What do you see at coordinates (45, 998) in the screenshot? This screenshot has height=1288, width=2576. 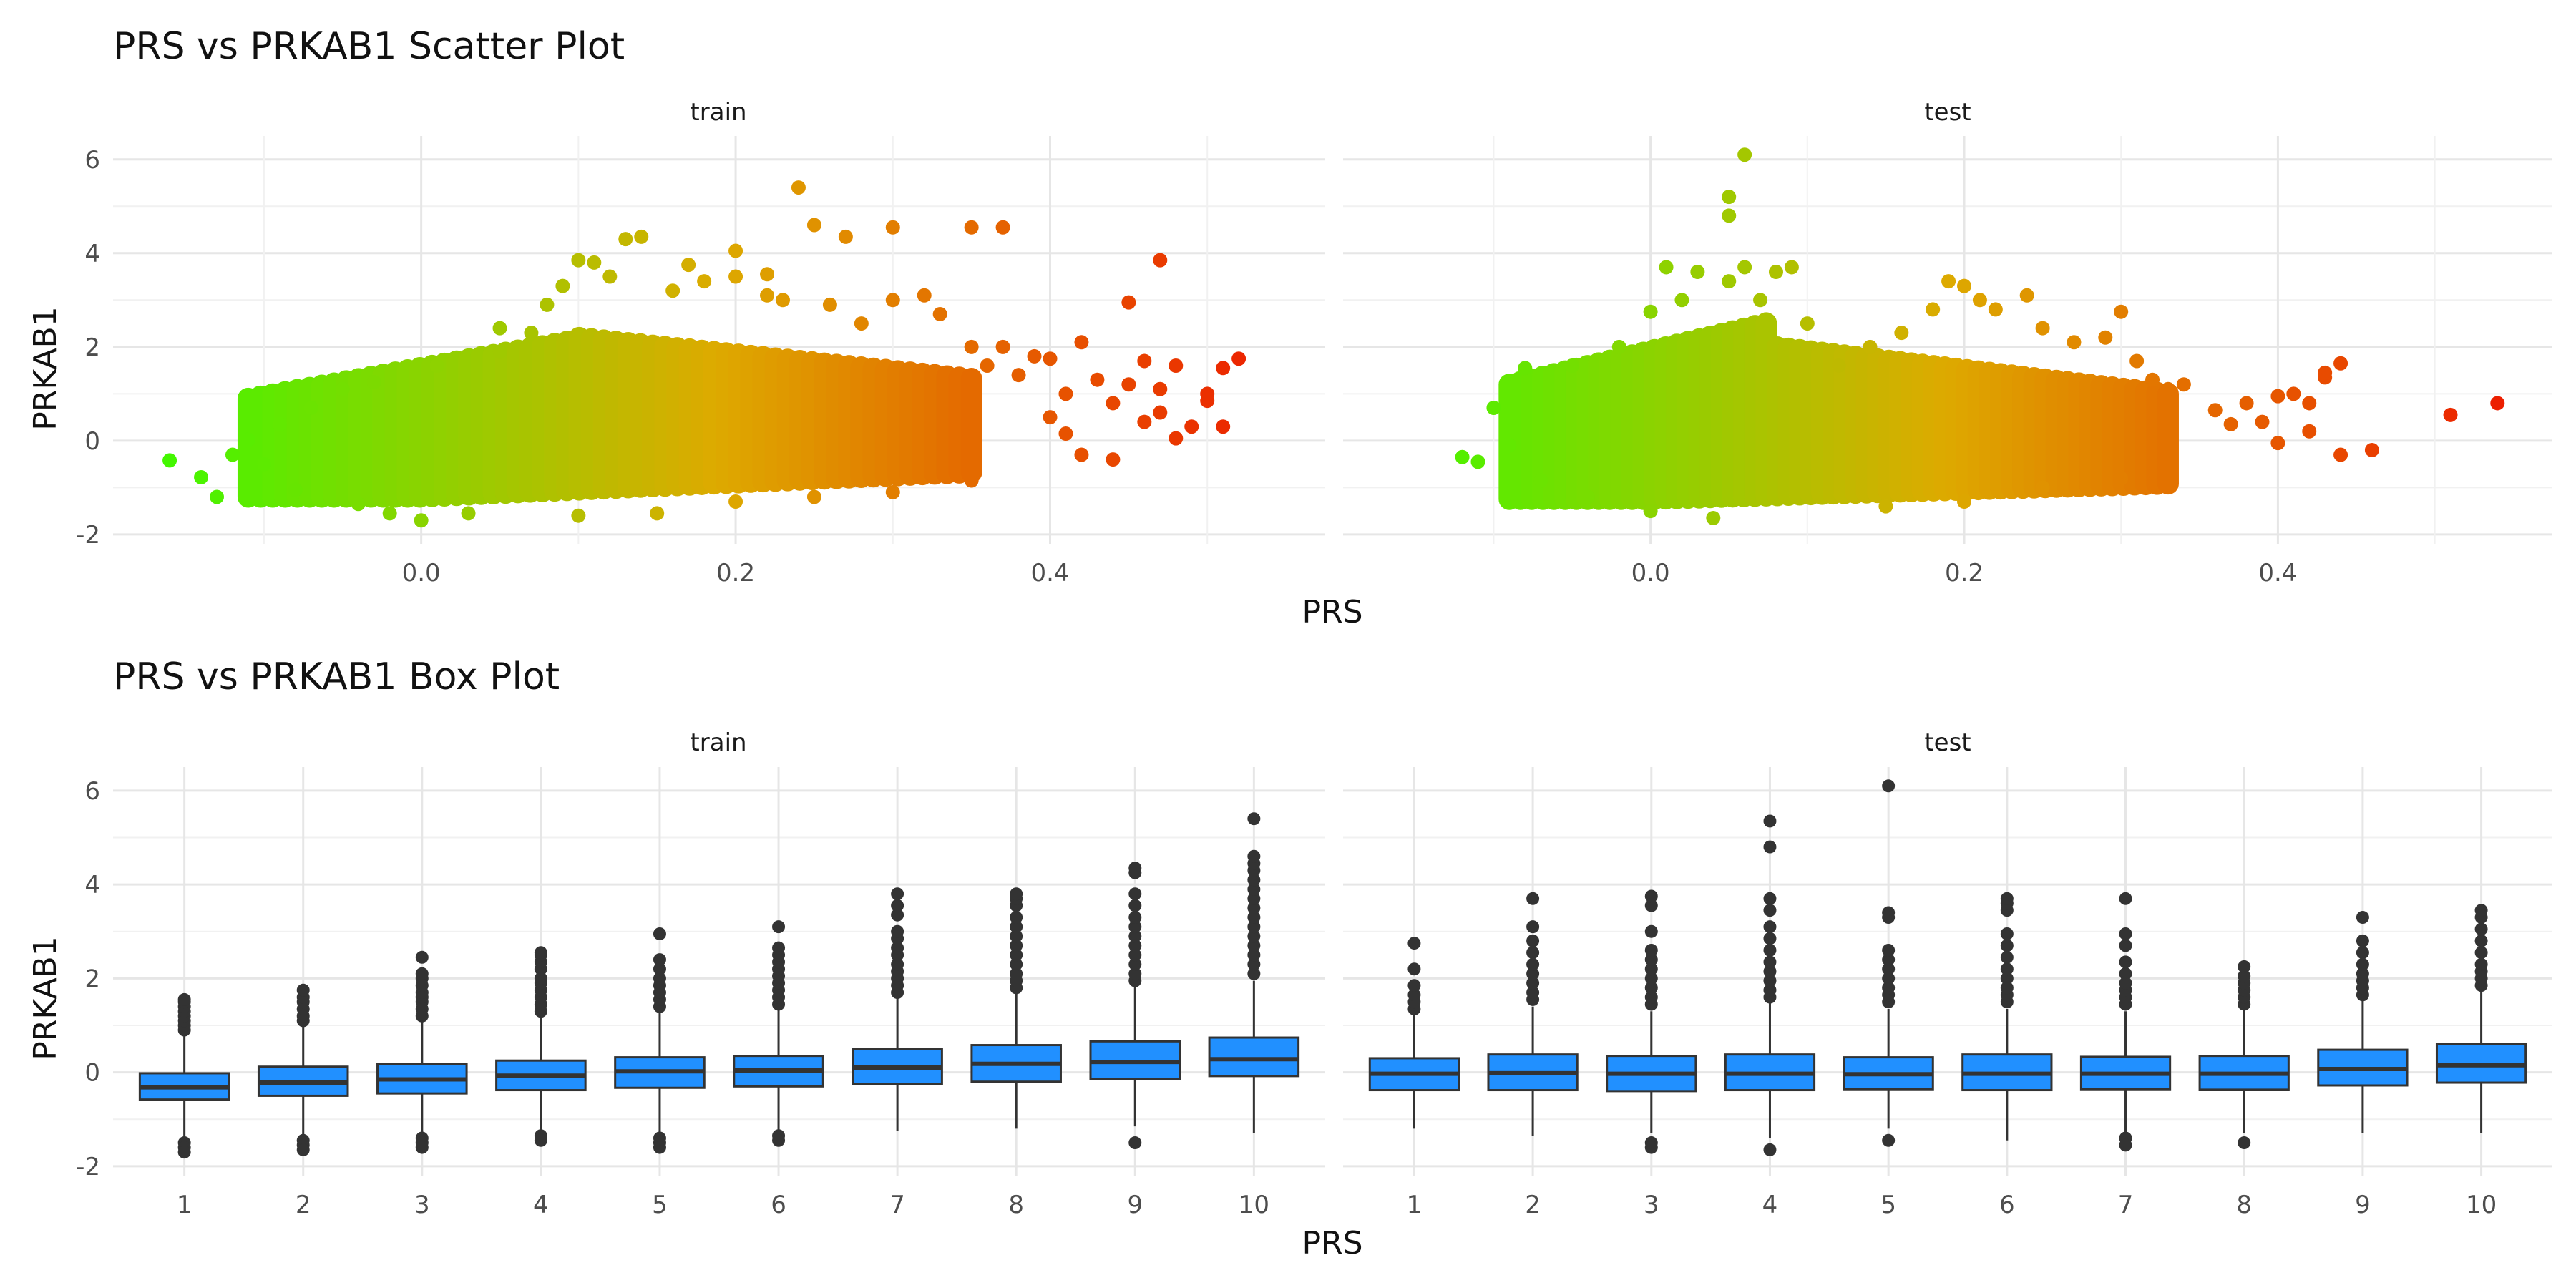 I see `box-y-axis-title: PRKAB1` at bounding box center [45, 998].